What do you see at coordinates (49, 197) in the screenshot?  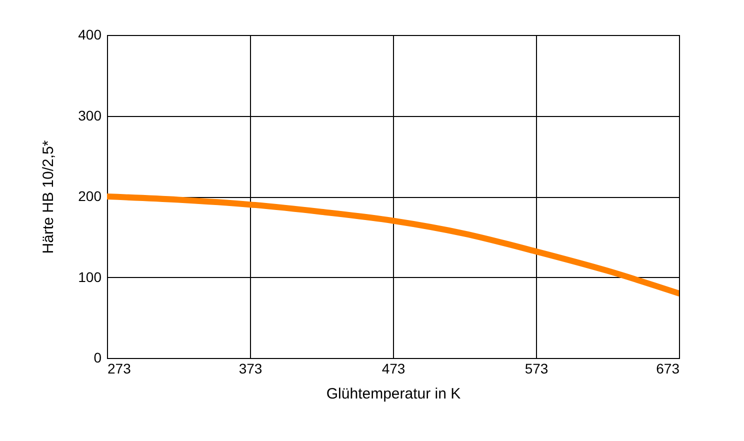 I see `y-axis-title: Härte HB 10/2,5*` at bounding box center [49, 197].